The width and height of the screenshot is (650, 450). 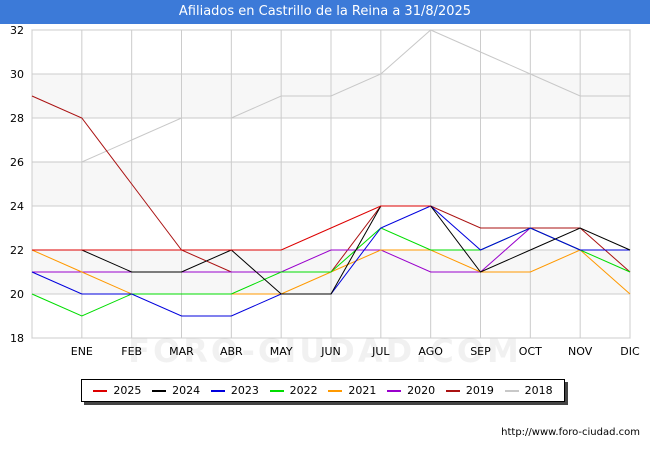 I want to click on legend-label: 2018, so click(x=538, y=390).